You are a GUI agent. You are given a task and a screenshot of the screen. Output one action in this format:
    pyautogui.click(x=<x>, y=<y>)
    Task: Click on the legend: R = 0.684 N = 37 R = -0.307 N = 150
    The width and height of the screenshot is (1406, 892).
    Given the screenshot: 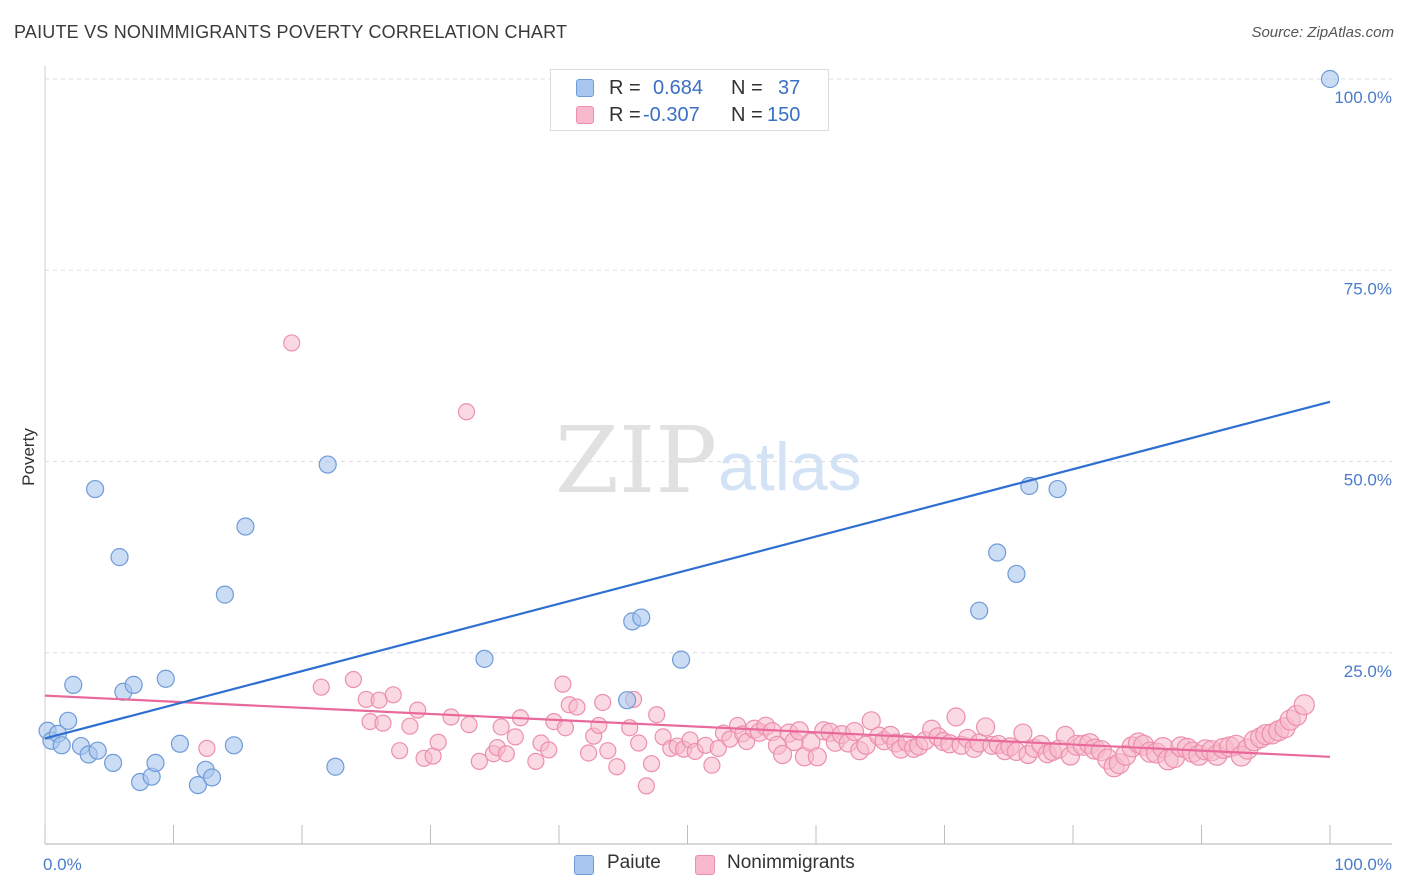 What is the action you would take?
    pyautogui.click(x=689, y=100)
    